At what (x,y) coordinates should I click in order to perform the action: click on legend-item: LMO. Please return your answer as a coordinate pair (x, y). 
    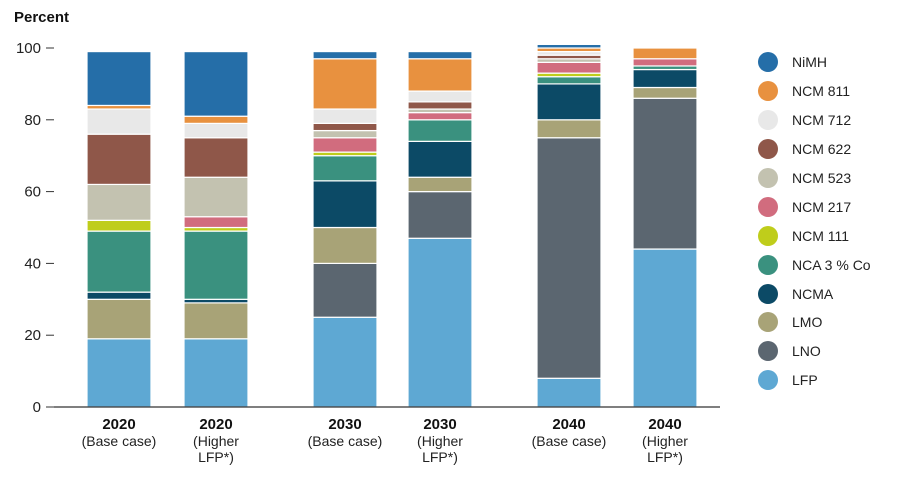
    Looking at the image, I should click on (825, 322).